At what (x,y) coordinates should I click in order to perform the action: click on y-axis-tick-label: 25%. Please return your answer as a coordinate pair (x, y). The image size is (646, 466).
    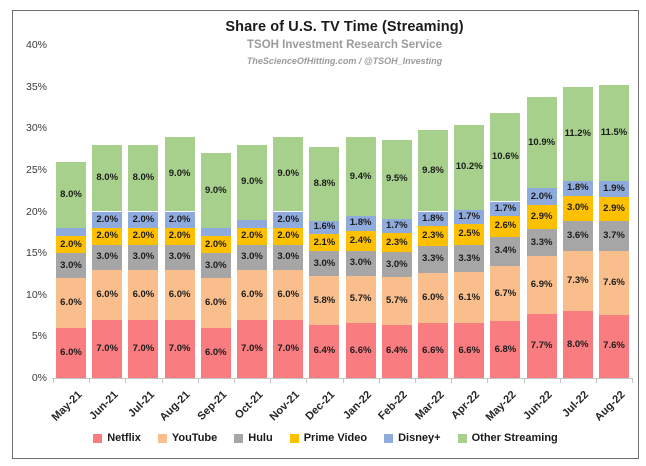
    Looking at the image, I should click on (36, 169).